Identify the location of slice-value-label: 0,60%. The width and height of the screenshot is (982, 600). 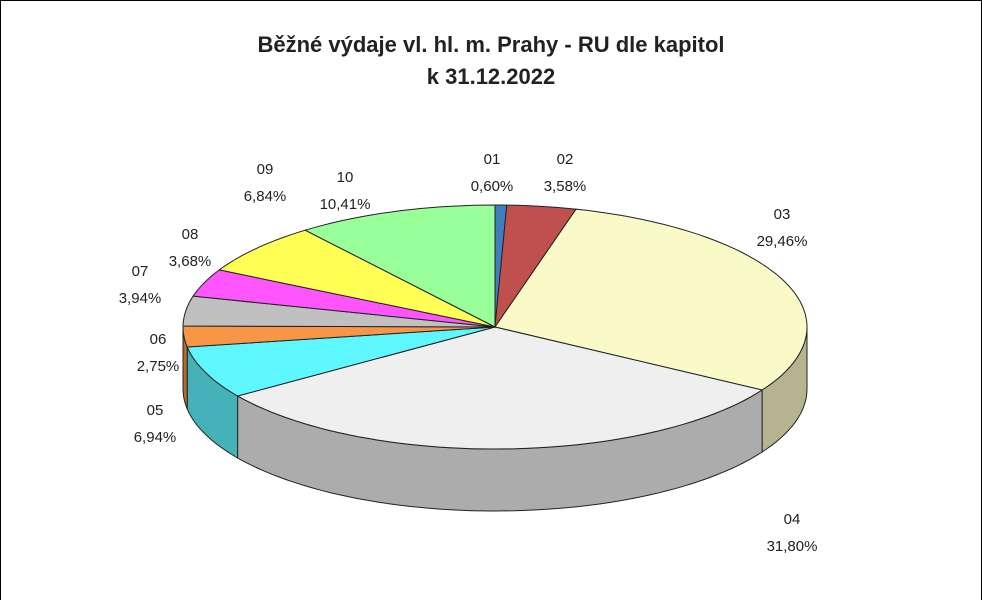
(492, 186).